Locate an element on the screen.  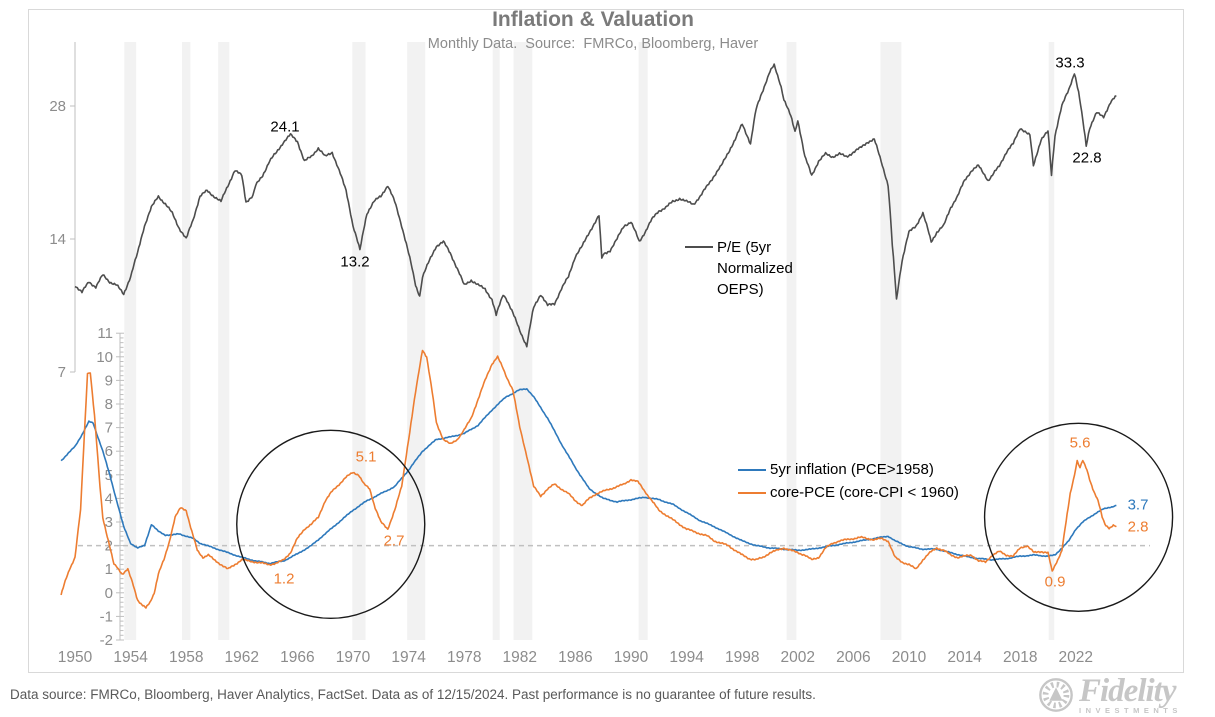
legend-inflation: 5yr inflation (PCE>1958) is located at coordinates (836, 469).